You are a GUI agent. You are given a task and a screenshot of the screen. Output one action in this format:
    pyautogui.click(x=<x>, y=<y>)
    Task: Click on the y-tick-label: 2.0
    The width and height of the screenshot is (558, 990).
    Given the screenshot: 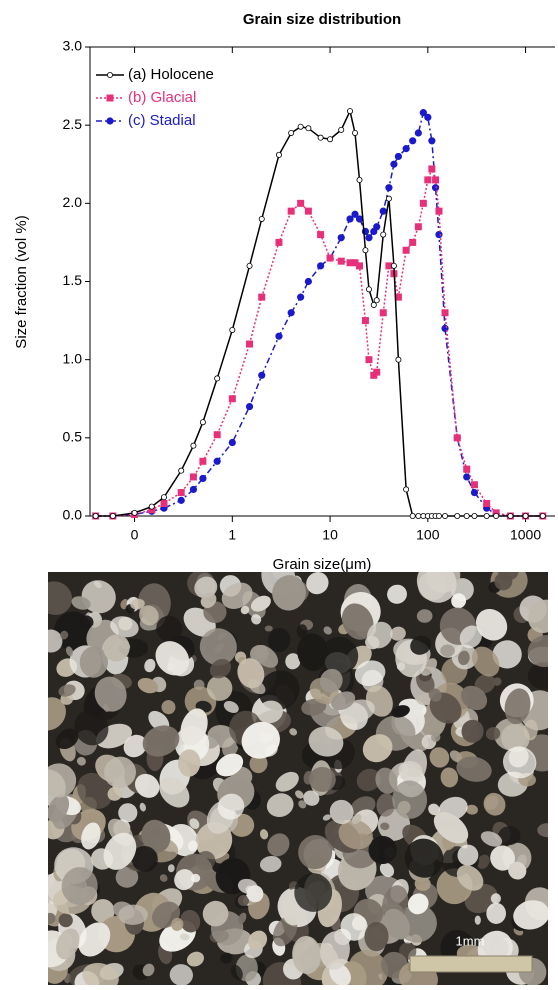 What is the action you would take?
    pyautogui.click(x=73, y=202)
    